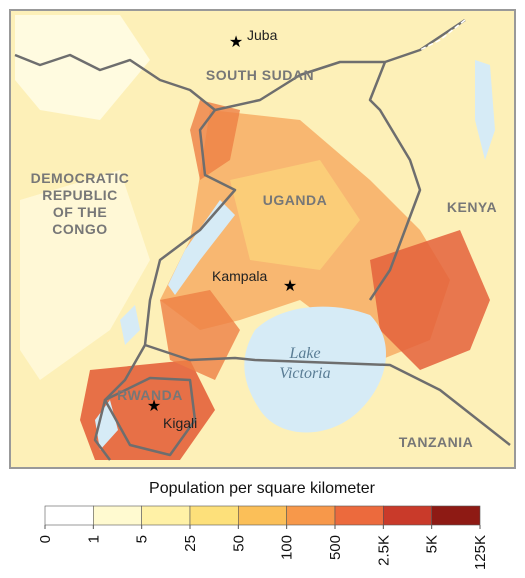 The width and height of the screenshot is (525, 578). Describe the element at coordinates (485, 110) in the screenshot. I see `lake-turkana` at that location.